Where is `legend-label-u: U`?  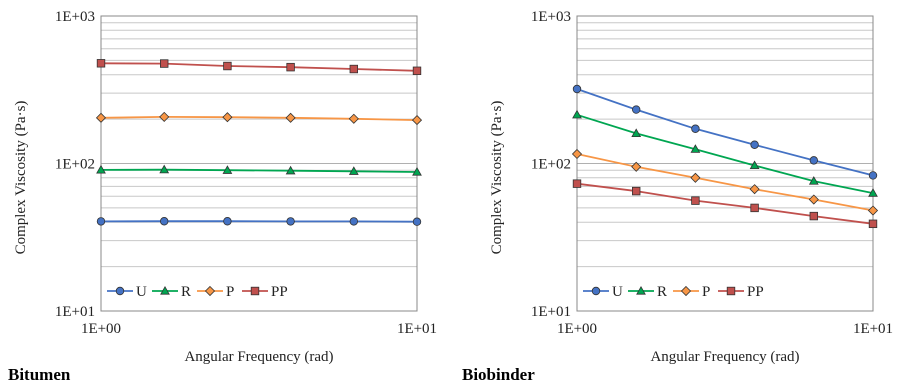
legend-label-u: U is located at coordinates (617, 292).